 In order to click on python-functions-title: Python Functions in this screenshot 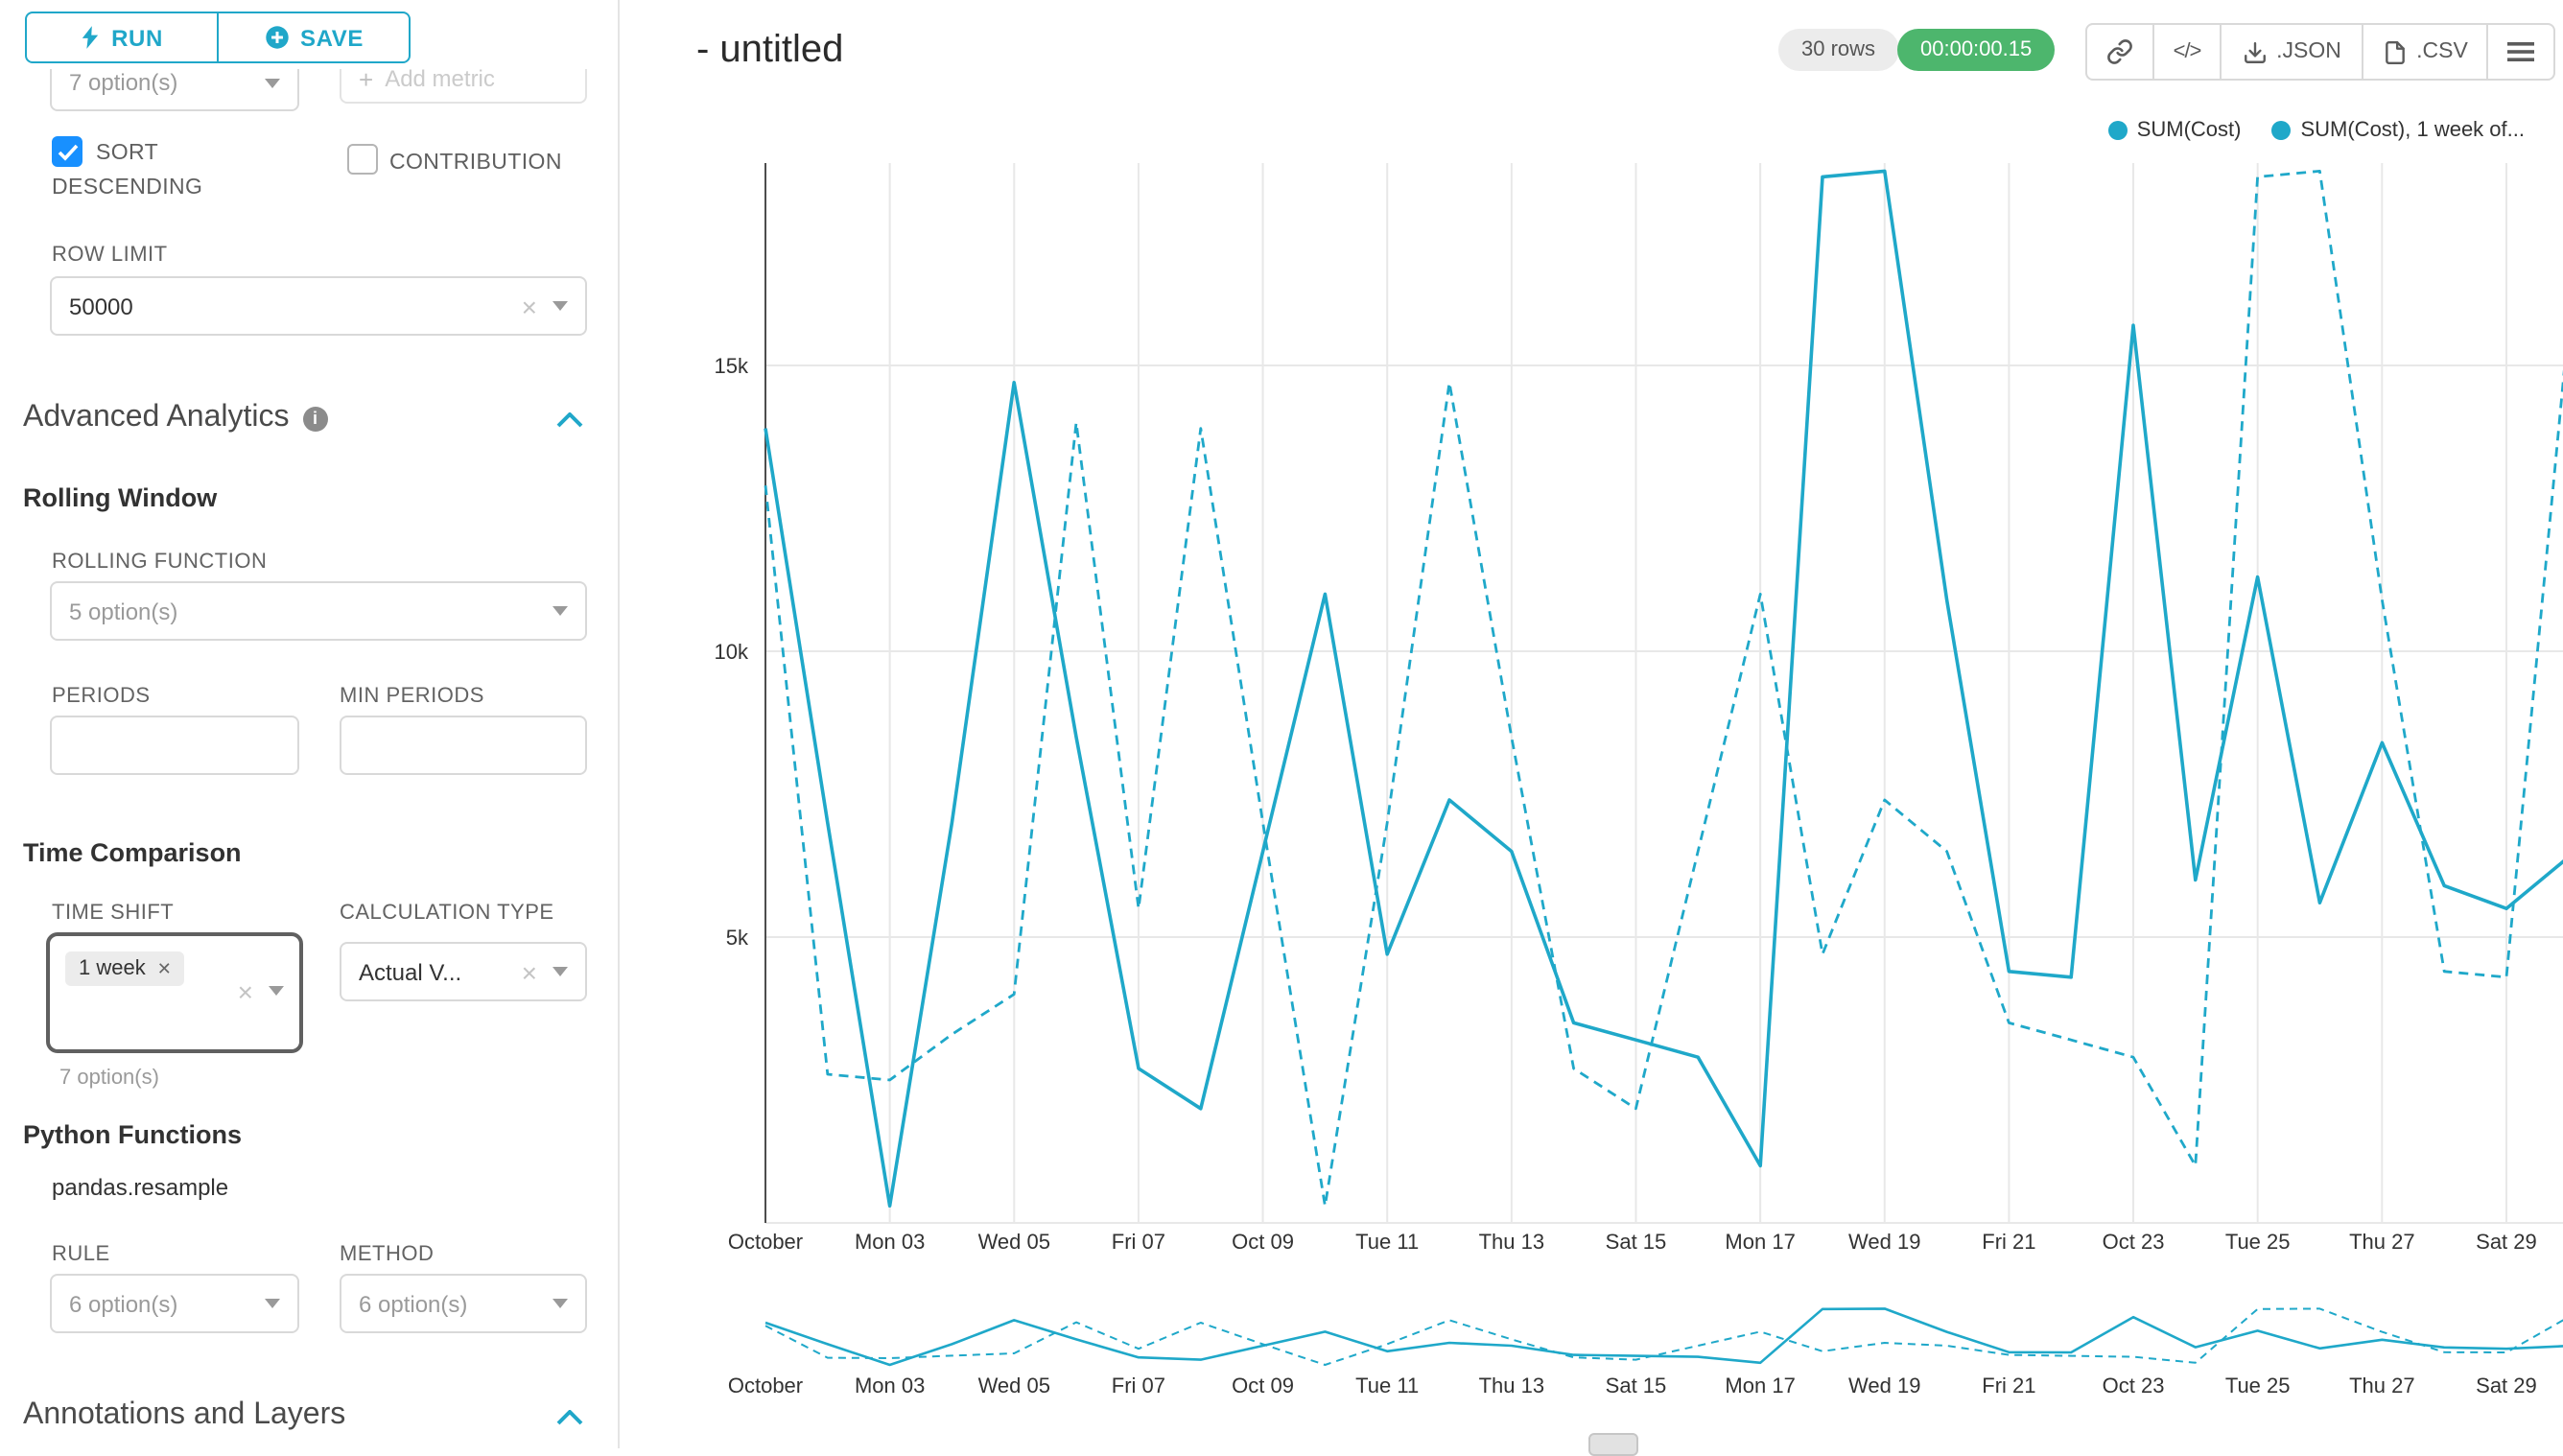, I will do `click(132, 1134)`.